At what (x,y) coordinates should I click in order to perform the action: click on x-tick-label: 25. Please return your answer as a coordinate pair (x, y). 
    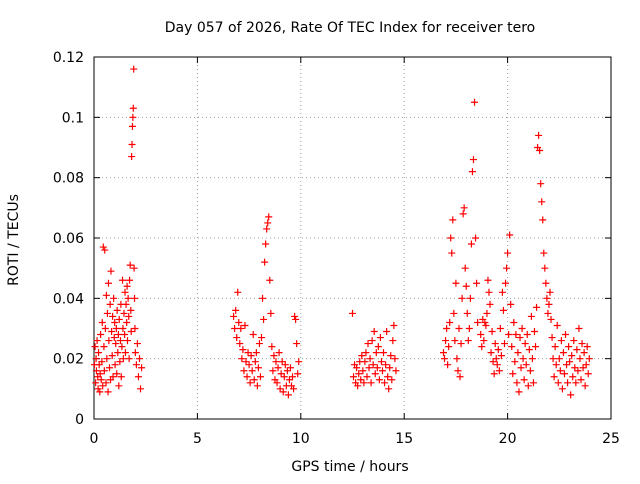
    Looking at the image, I should click on (611, 439).